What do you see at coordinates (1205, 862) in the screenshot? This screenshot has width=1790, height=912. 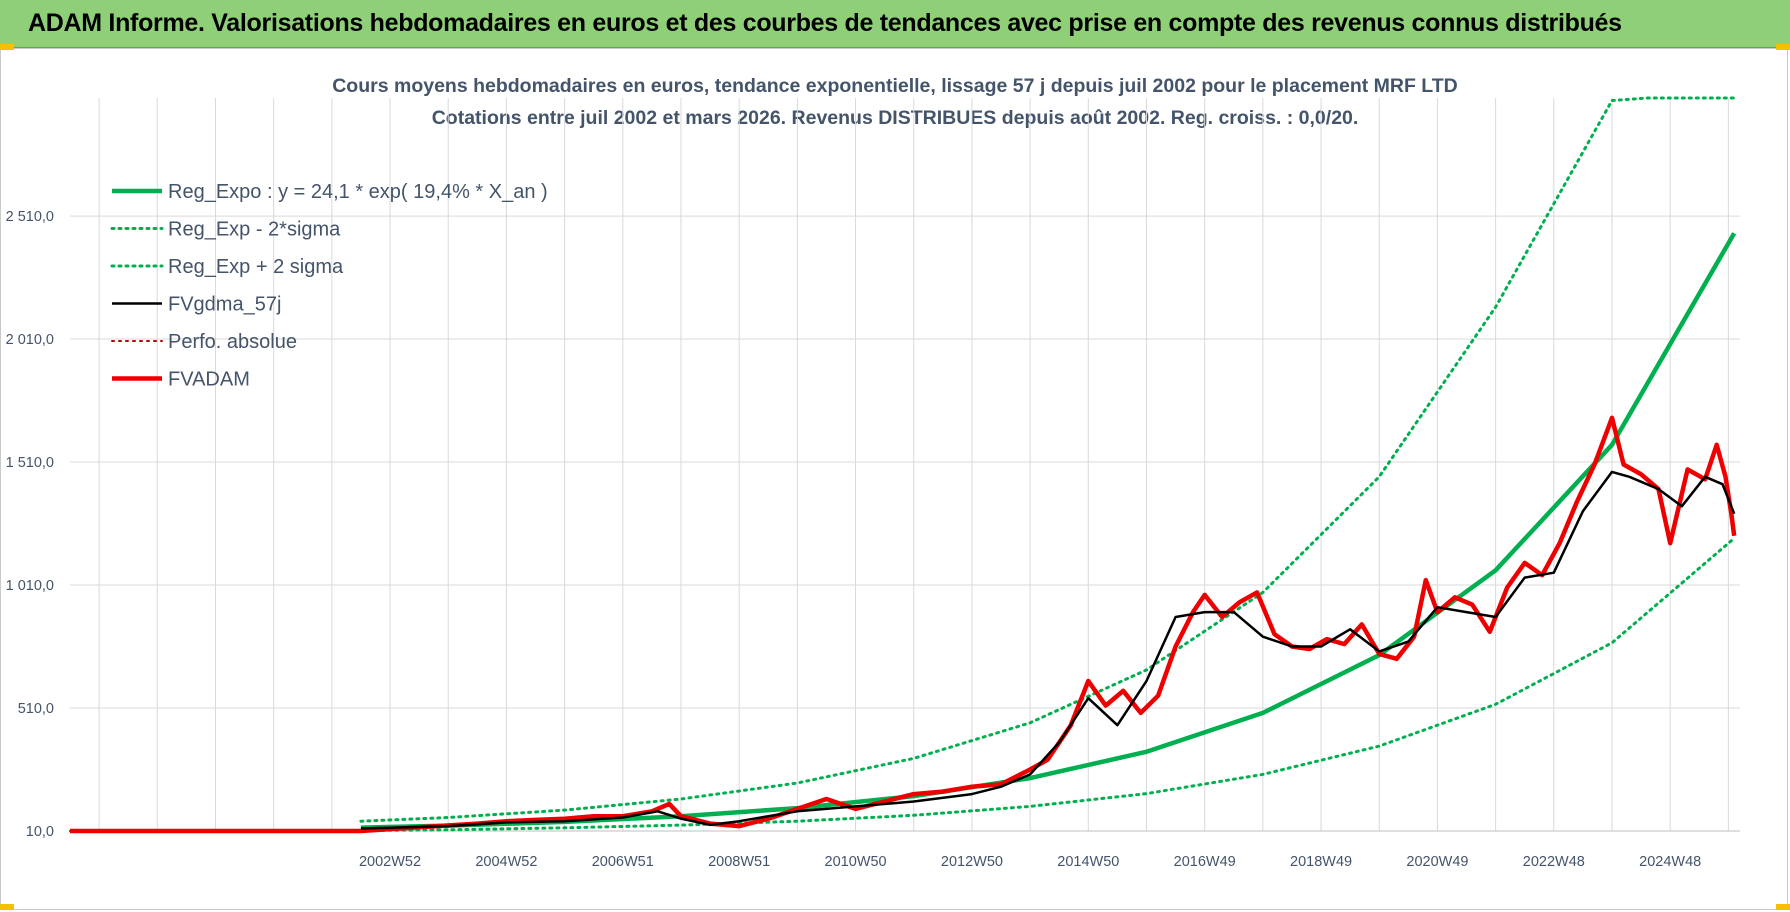 I see `x-tick-label: 2016W49` at bounding box center [1205, 862].